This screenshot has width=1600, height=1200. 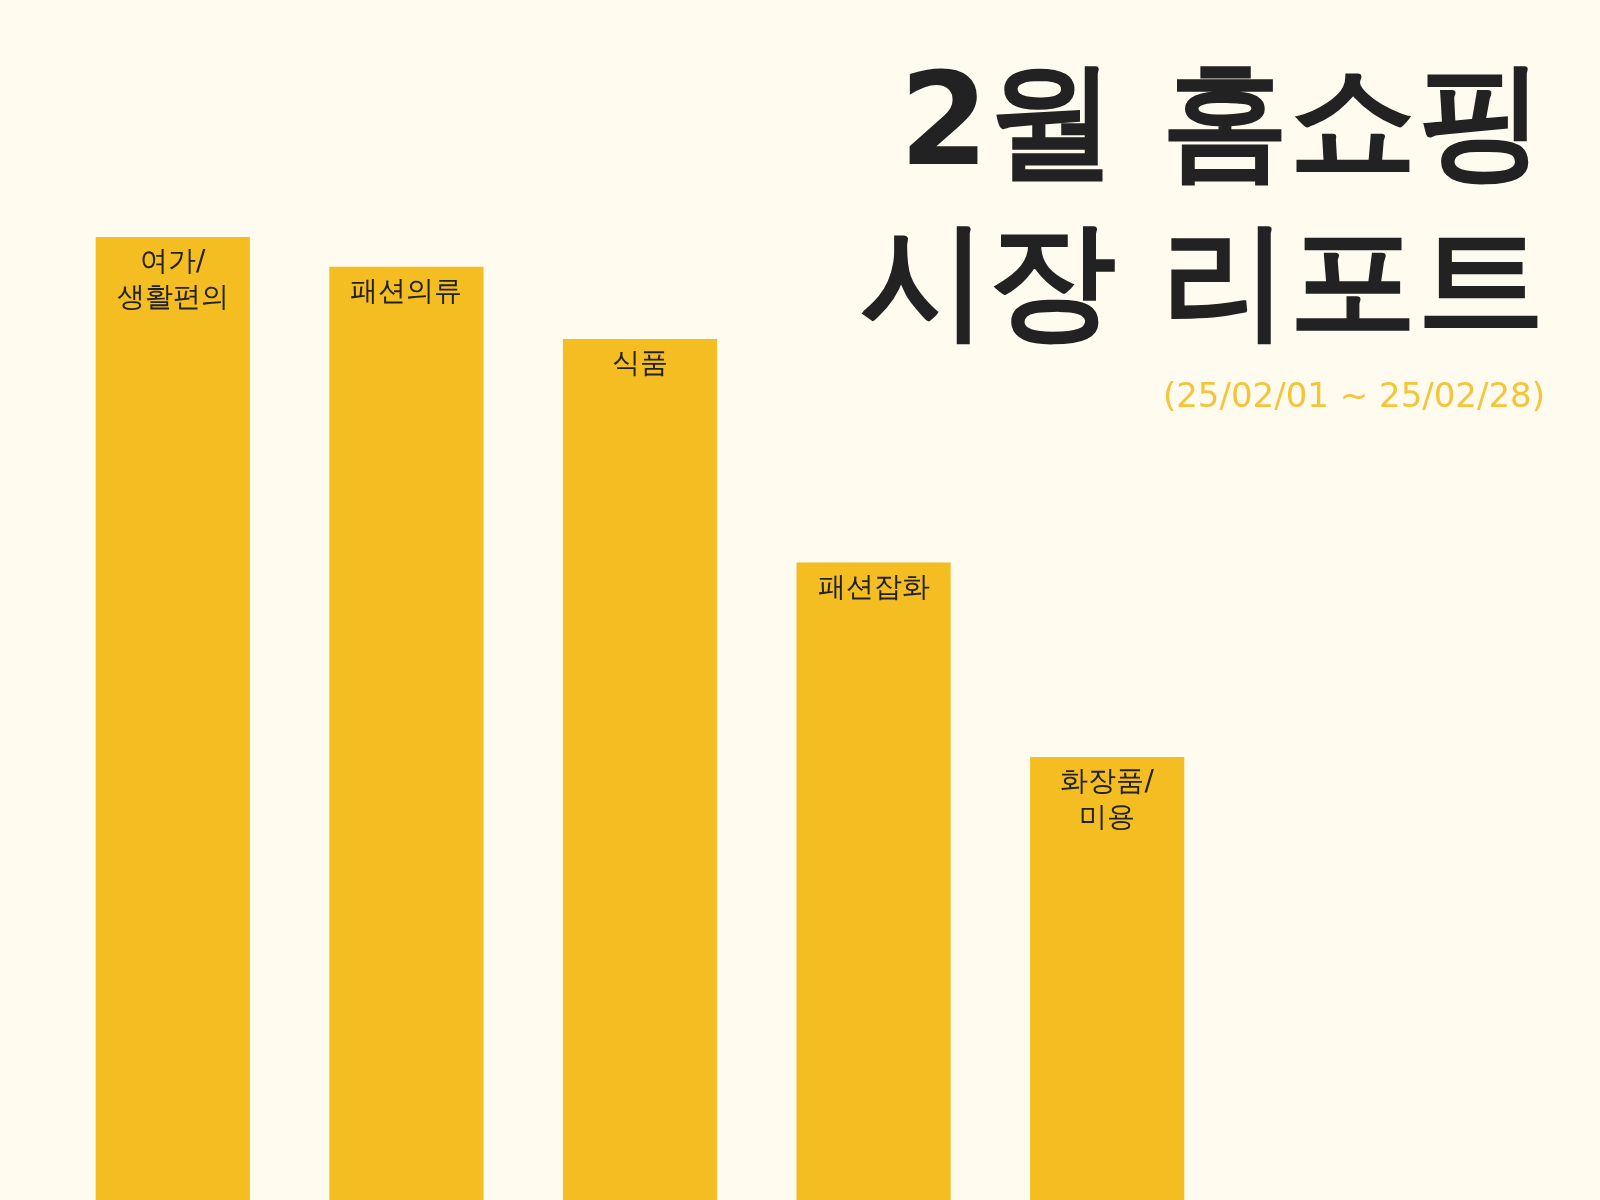 What do you see at coordinates (1107, 799) in the screenshot?
I see `x-tick-label: 화장품/미용` at bounding box center [1107, 799].